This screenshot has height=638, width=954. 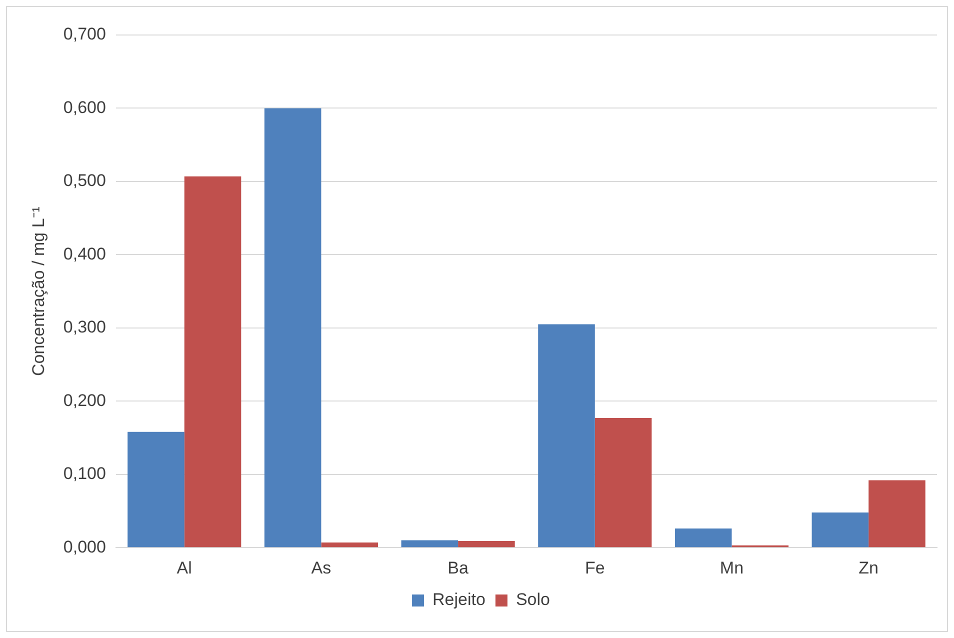 What do you see at coordinates (533, 600) in the screenshot?
I see `legend-label: Solo` at bounding box center [533, 600].